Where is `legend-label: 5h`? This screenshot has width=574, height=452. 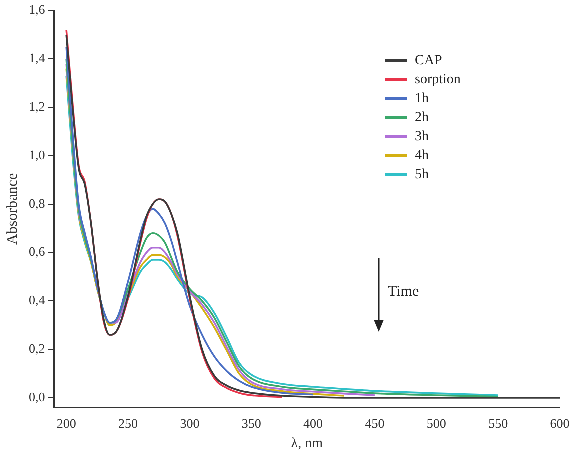 legend-label: 5h is located at coordinates (422, 174).